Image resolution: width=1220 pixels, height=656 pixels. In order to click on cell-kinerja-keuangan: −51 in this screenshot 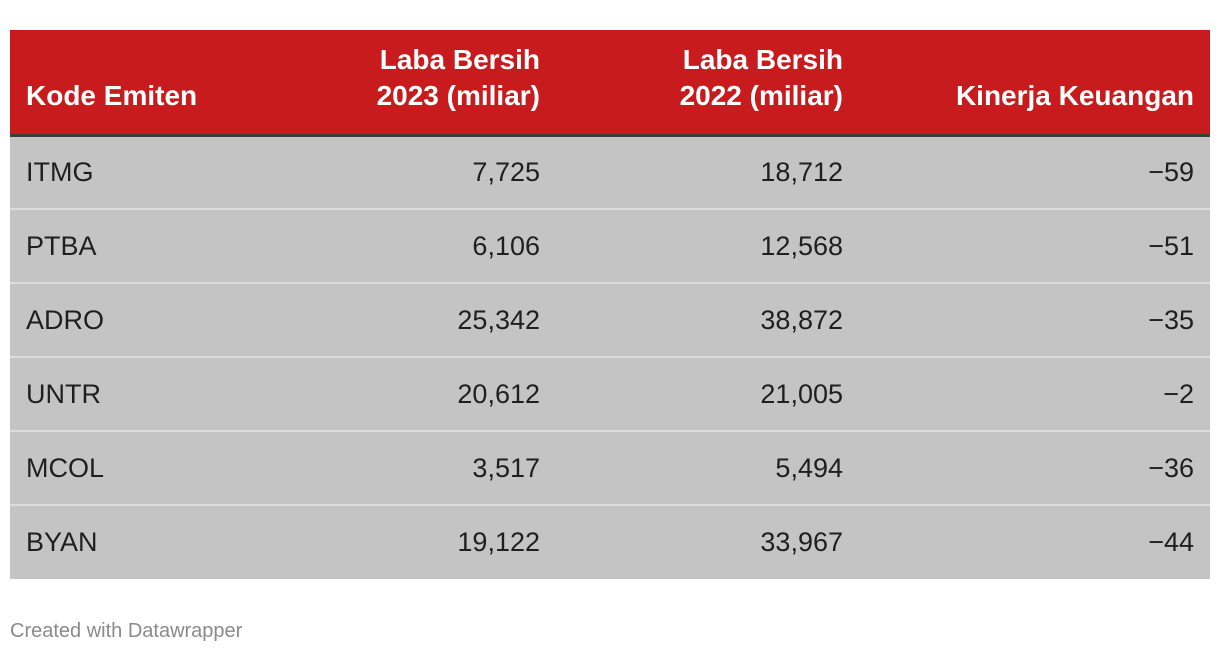, I will do `click(1034, 246)`.